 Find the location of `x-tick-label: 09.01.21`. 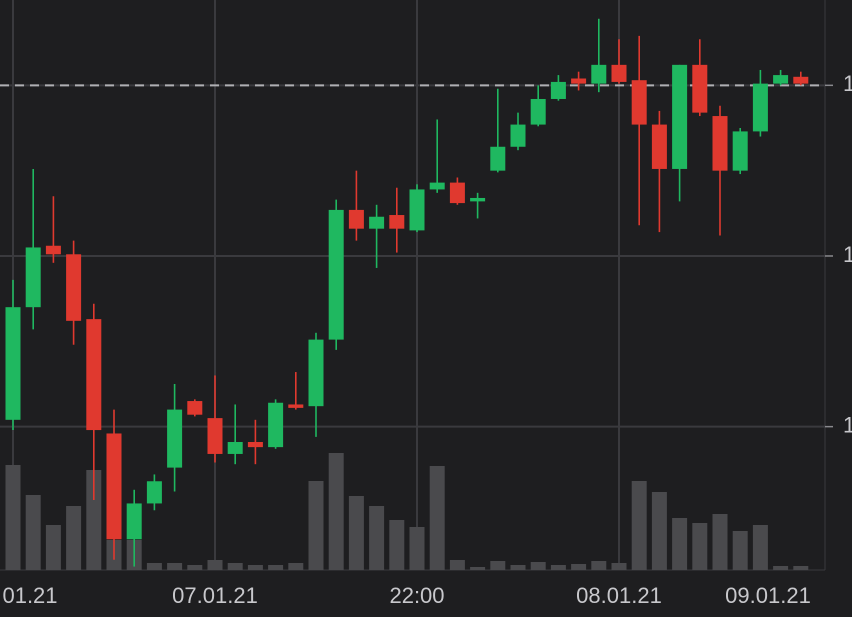

x-tick-label: 09.01.21 is located at coordinates (768, 595).